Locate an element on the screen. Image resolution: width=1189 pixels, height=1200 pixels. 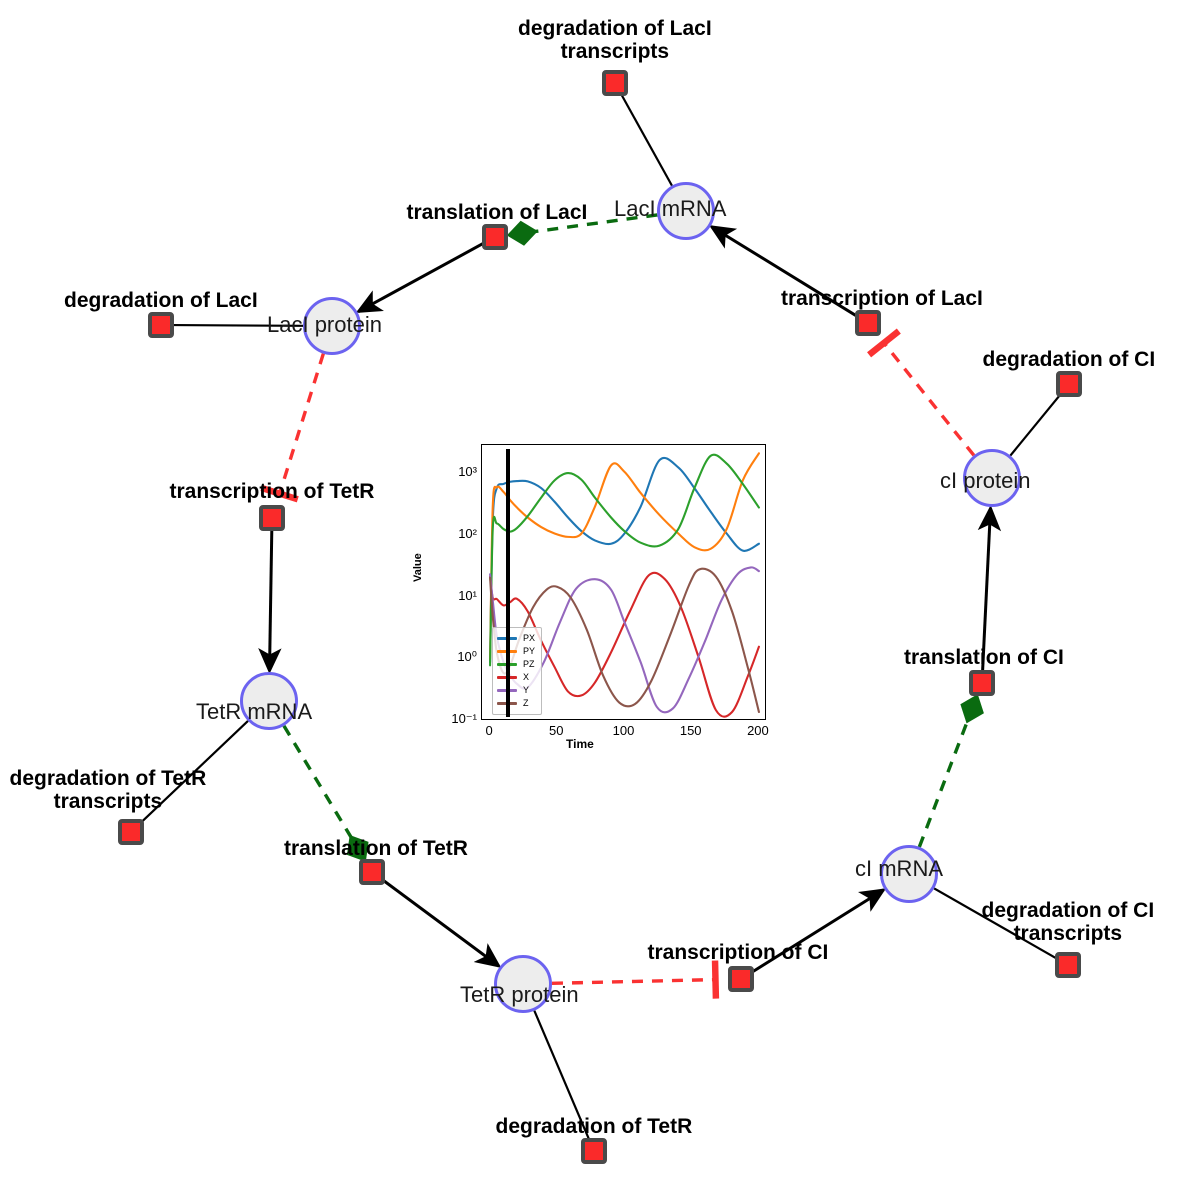
species-label-cI_mrna: cI mRNA is located at coordinates (899, 868).